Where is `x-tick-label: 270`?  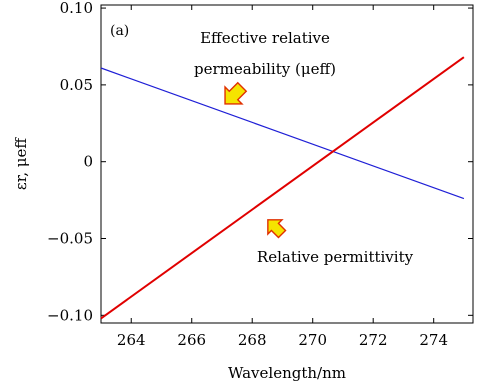 x-tick-label: 270 is located at coordinates (312, 340).